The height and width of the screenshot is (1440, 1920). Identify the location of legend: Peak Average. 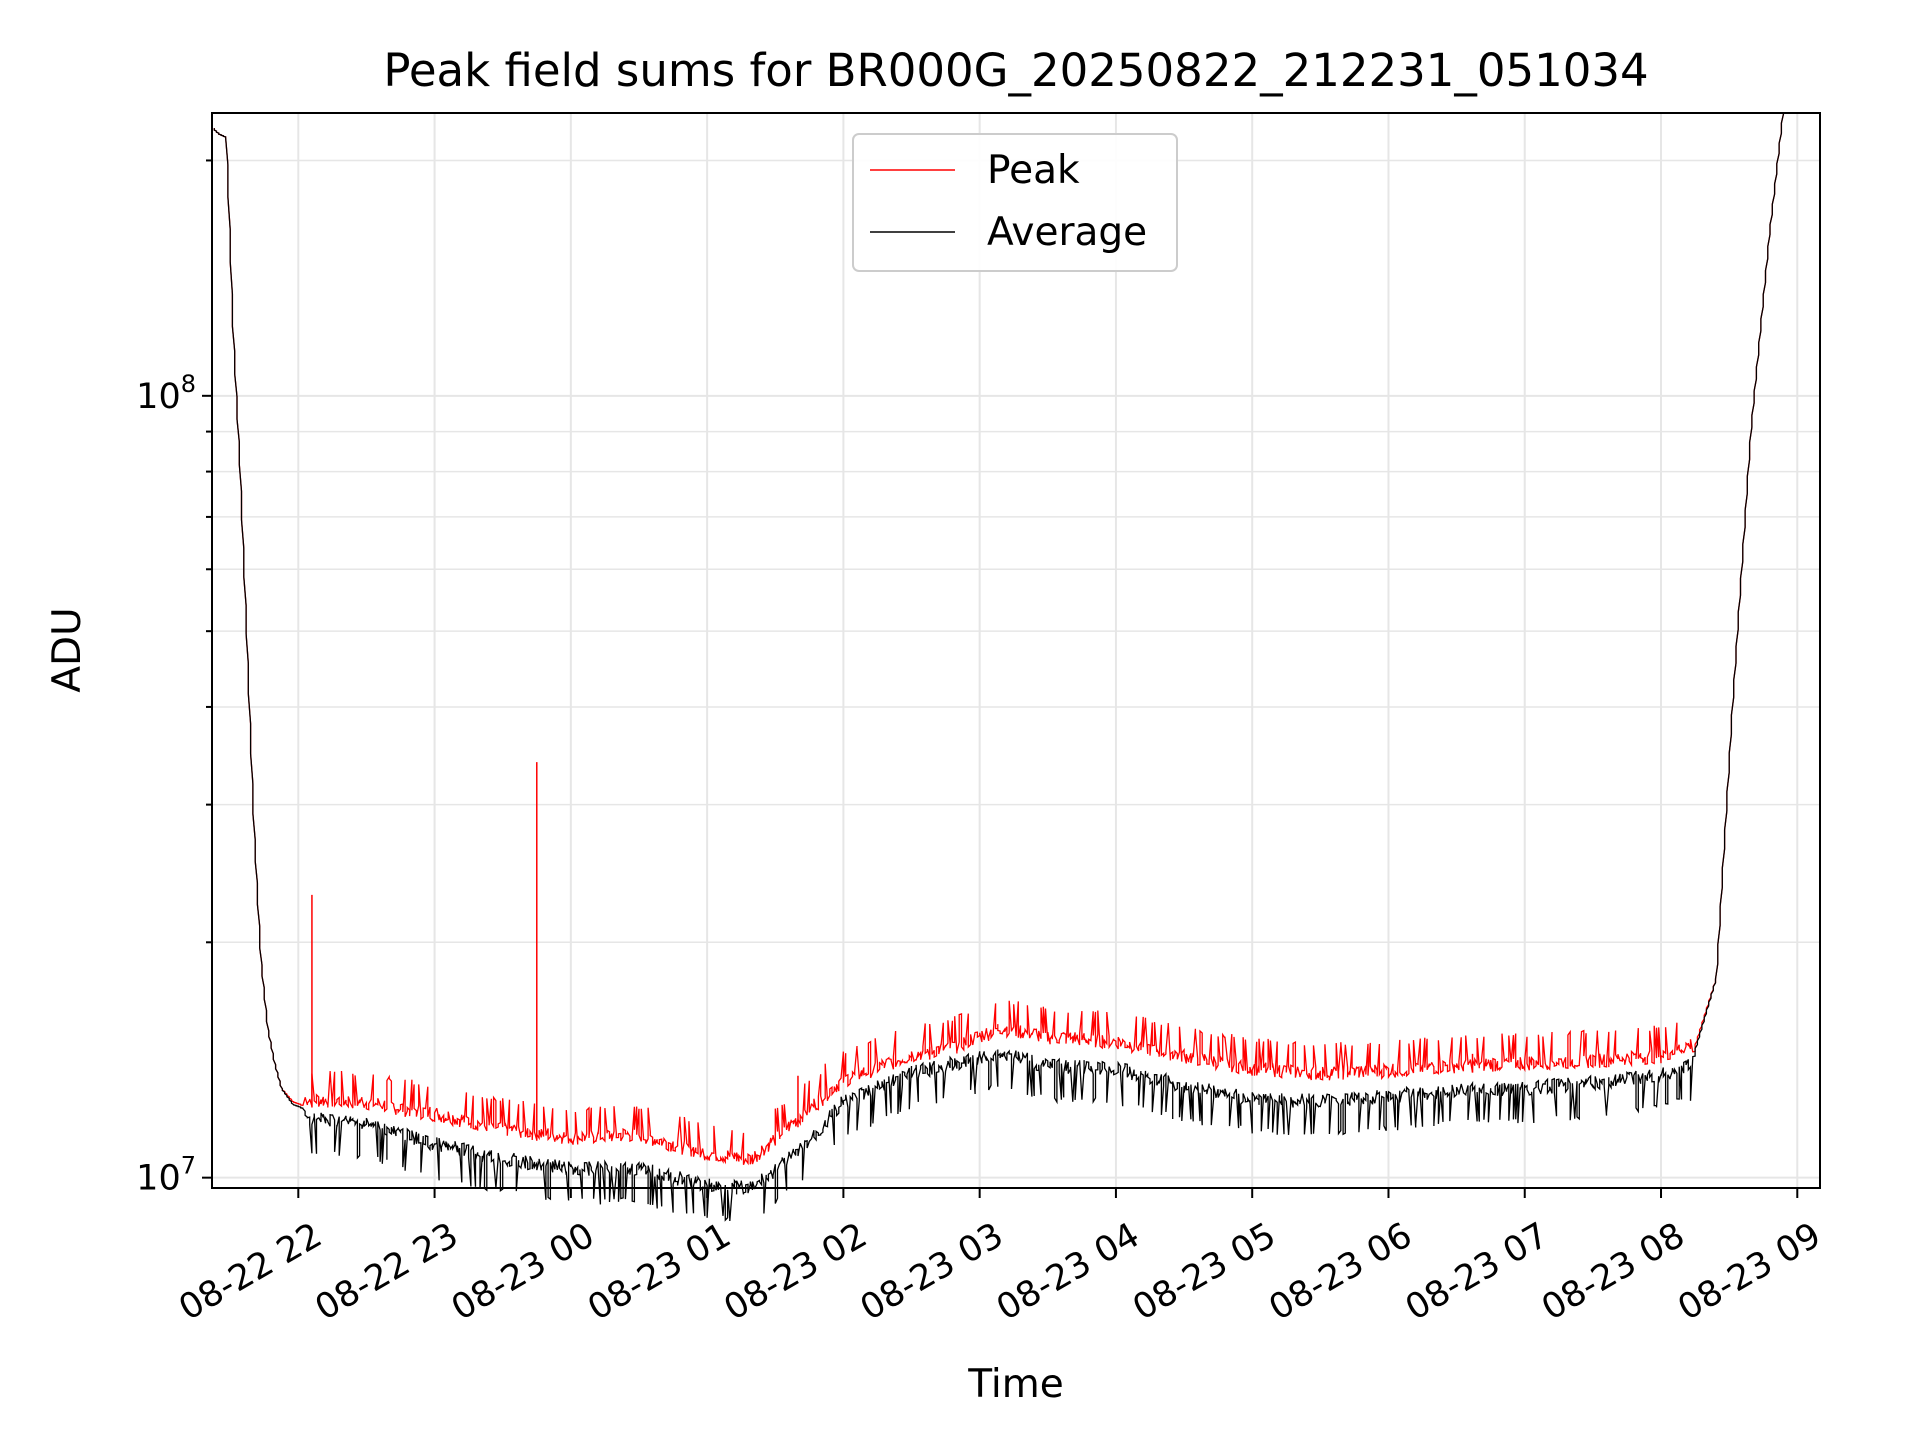
(1015, 202).